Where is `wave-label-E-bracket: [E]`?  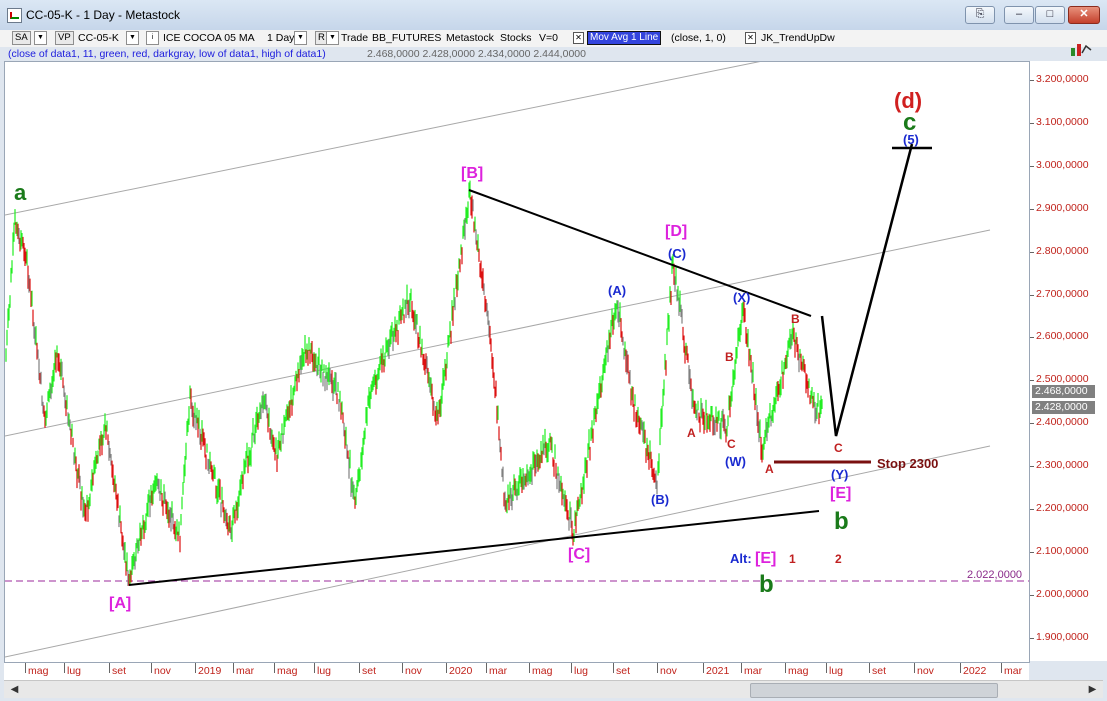 wave-label-E-bracket: [E] is located at coordinates (840, 493).